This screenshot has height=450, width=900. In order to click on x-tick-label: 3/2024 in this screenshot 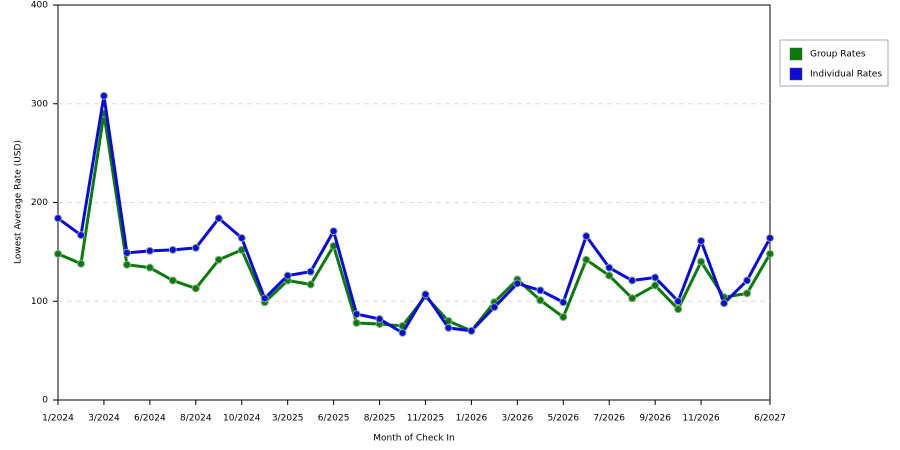, I will do `click(104, 419)`.